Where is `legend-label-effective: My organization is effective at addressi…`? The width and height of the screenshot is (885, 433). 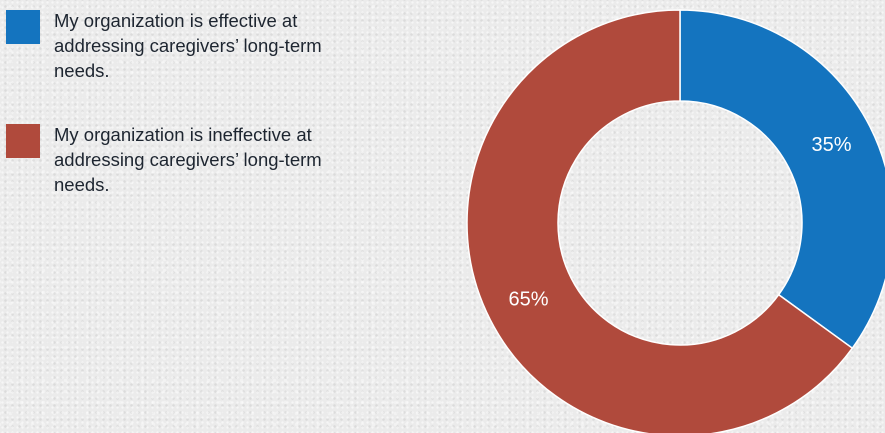 legend-label-effective: My organization is effective at addressi… is located at coordinates (188, 45).